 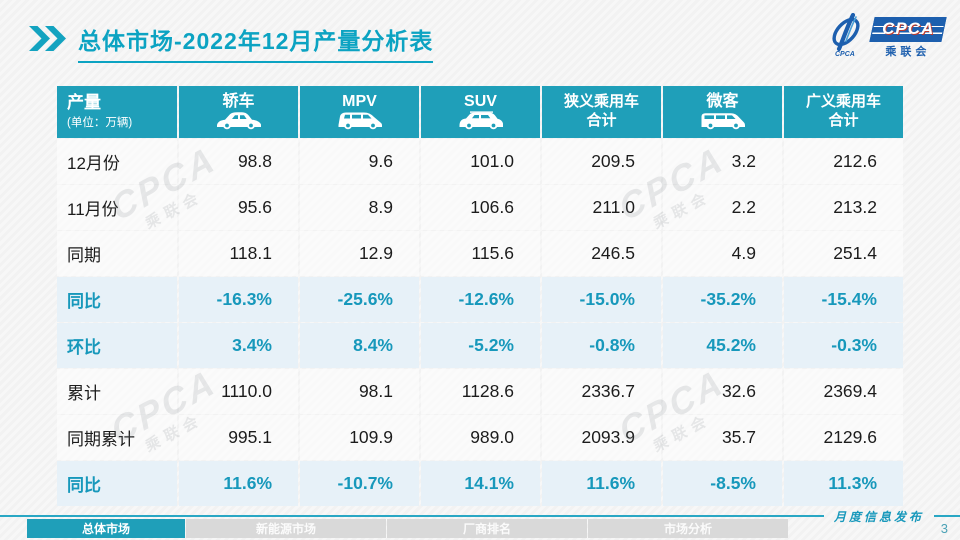 I want to click on cell-value: 98.1, so click(x=359, y=391).